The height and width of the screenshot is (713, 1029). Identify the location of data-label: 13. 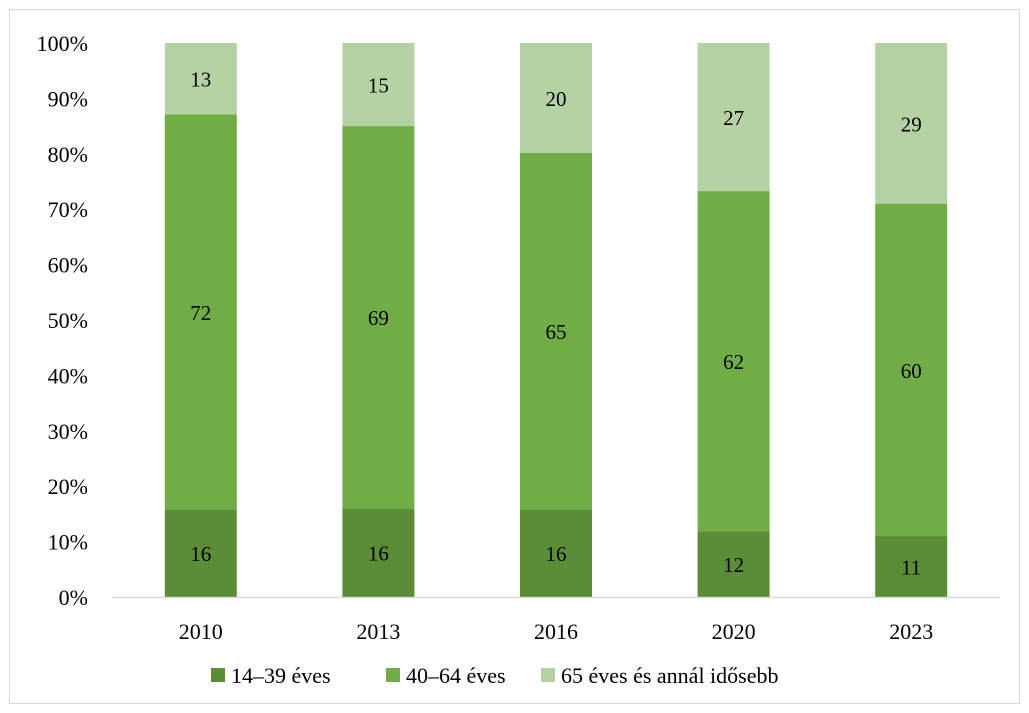
(200, 80).